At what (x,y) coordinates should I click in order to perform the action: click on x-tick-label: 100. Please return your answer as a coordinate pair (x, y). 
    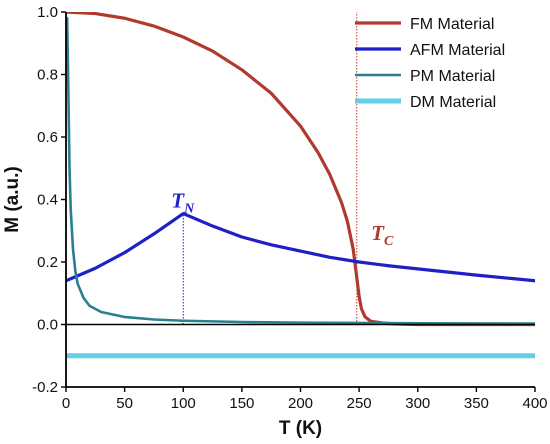
    Looking at the image, I should click on (183, 403).